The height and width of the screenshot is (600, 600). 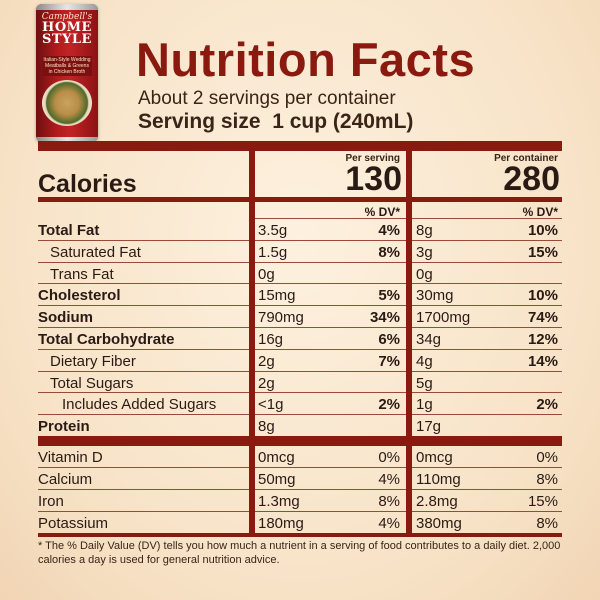 I want to click on nutrient-name: Calcium, so click(x=65, y=479).